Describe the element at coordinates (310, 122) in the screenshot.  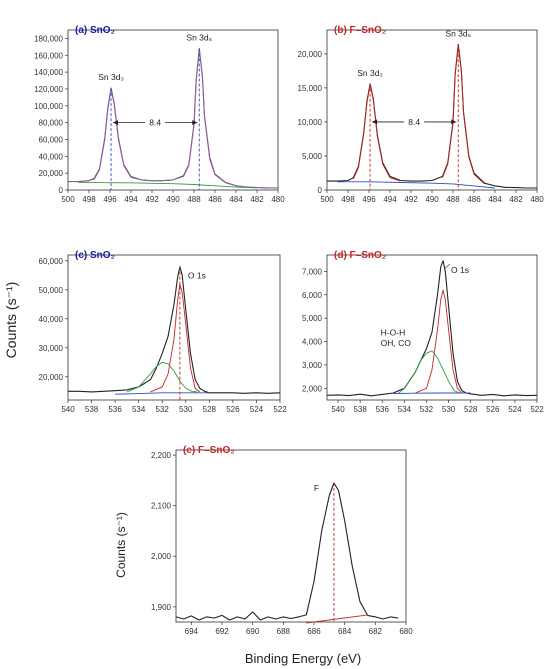
I see `y-tick-label: 10,000` at that location.